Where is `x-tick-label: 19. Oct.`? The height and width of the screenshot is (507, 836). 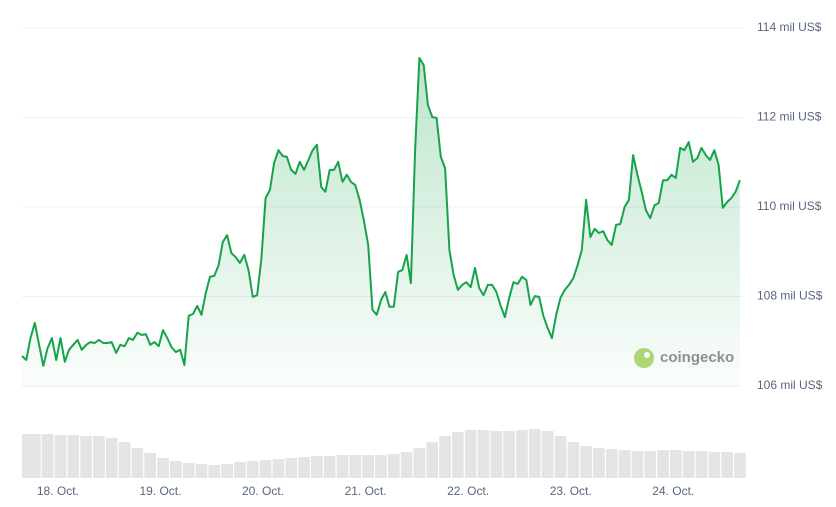 x-tick-label: 19. Oct. is located at coordinates (160, 491).